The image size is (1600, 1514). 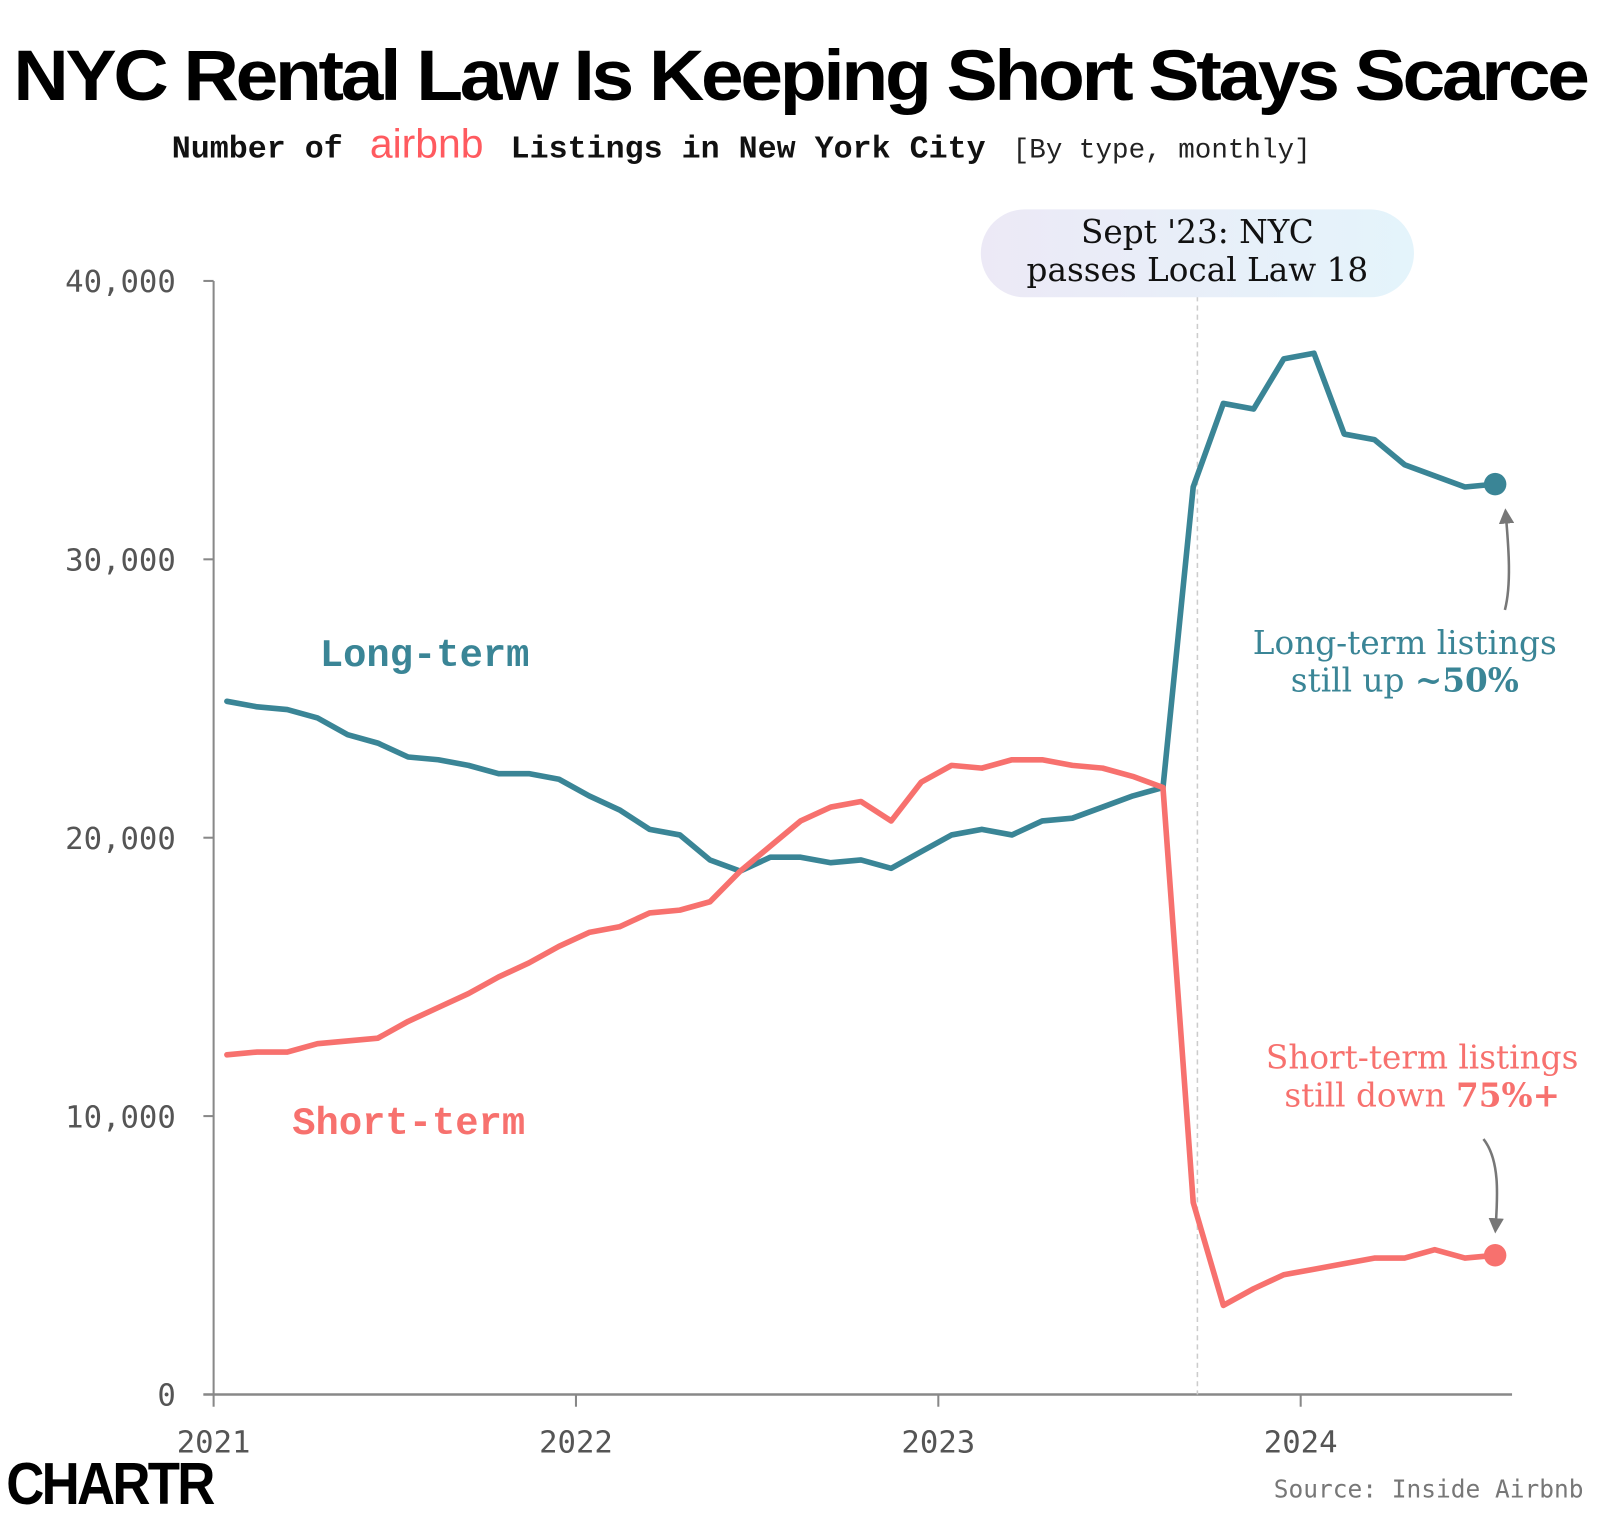 I want to click on series-end-point-long-term, so click(x=1495, y=484).